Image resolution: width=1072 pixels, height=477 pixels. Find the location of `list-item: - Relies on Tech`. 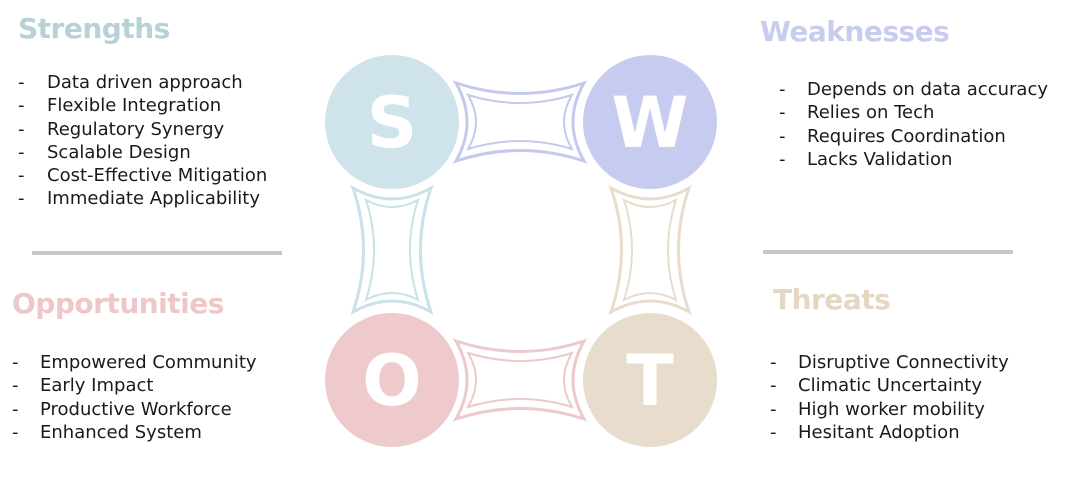

list-item: - Relies on Tech is located at coordinates (857, 113).